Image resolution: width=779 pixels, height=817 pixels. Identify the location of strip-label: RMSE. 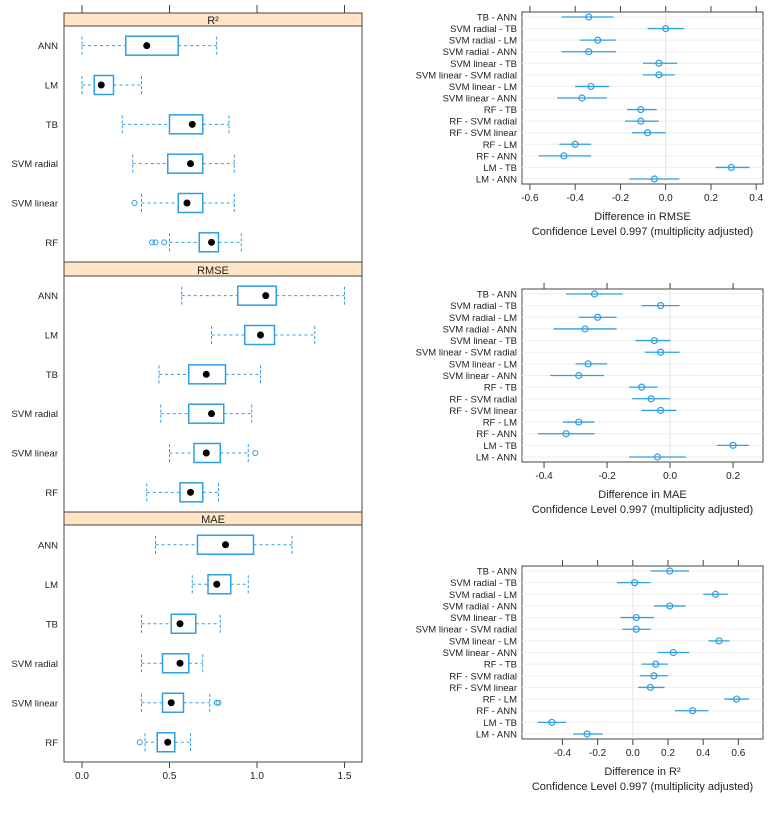
(213, 271).